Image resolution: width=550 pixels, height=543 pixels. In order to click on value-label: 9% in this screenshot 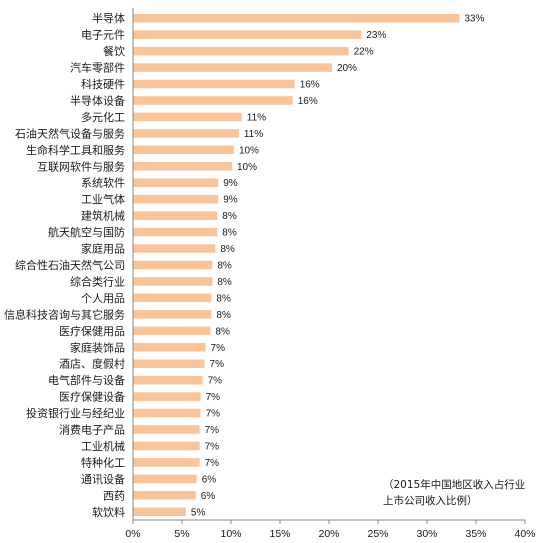, I will do `click(230, 200)`.